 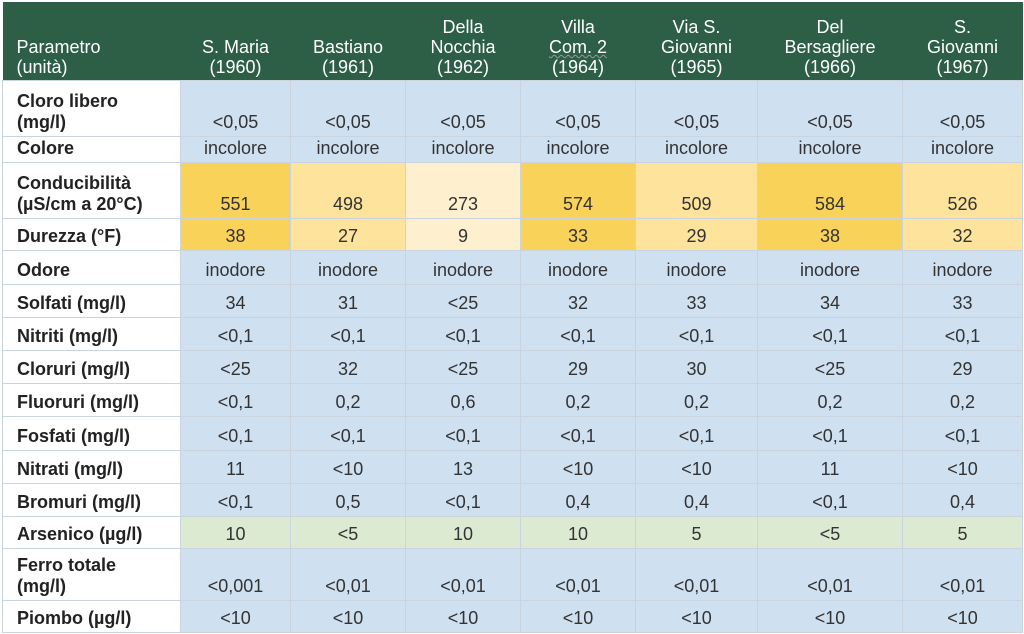 What do you see at coordinates (348, 234) in the screenshot?
I see `value-cell: 27` at bounding box center [348, 234].